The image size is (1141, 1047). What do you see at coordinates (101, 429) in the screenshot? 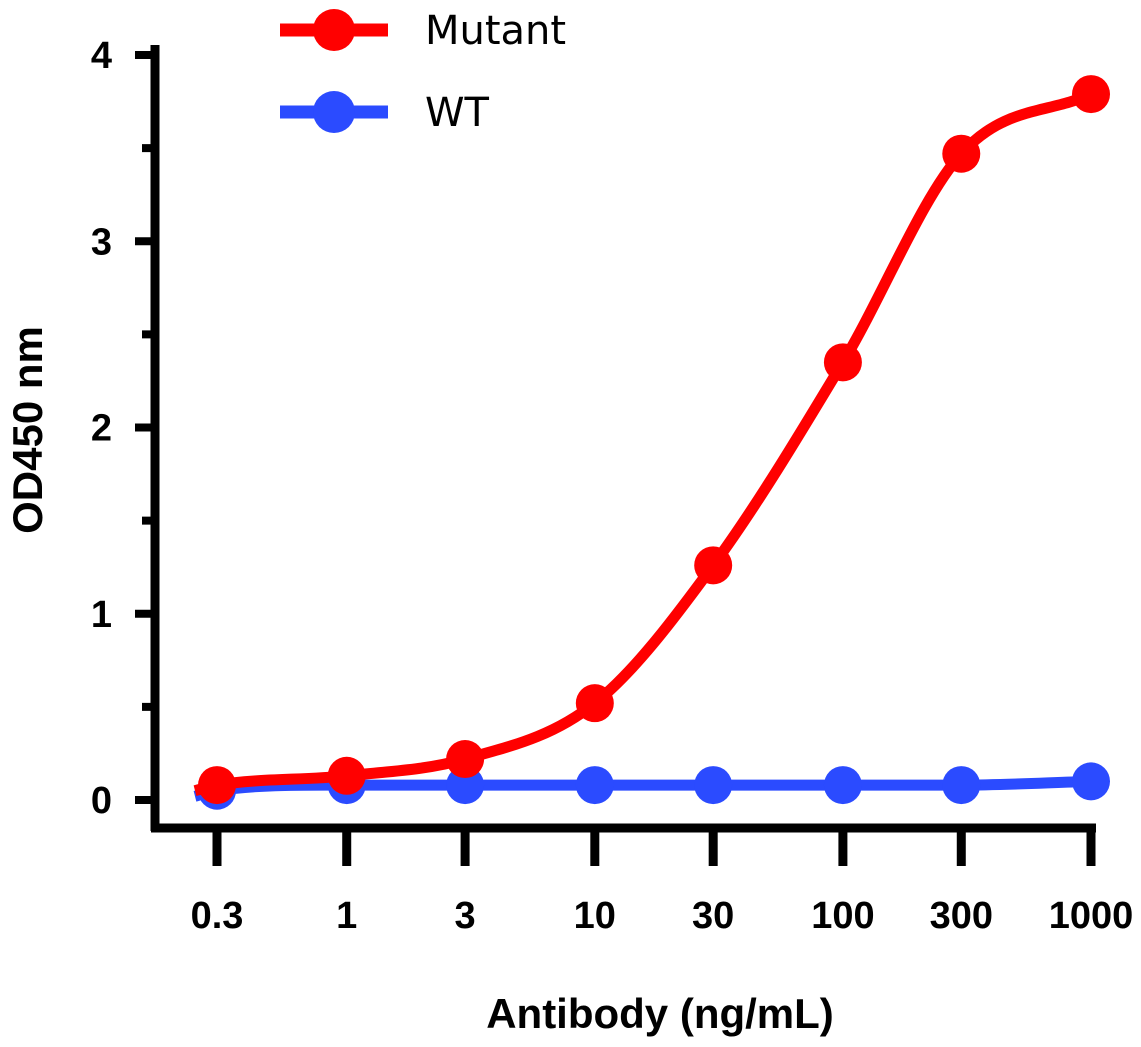
I see `y-tick-label: 2` at bounding box center [101, 429].